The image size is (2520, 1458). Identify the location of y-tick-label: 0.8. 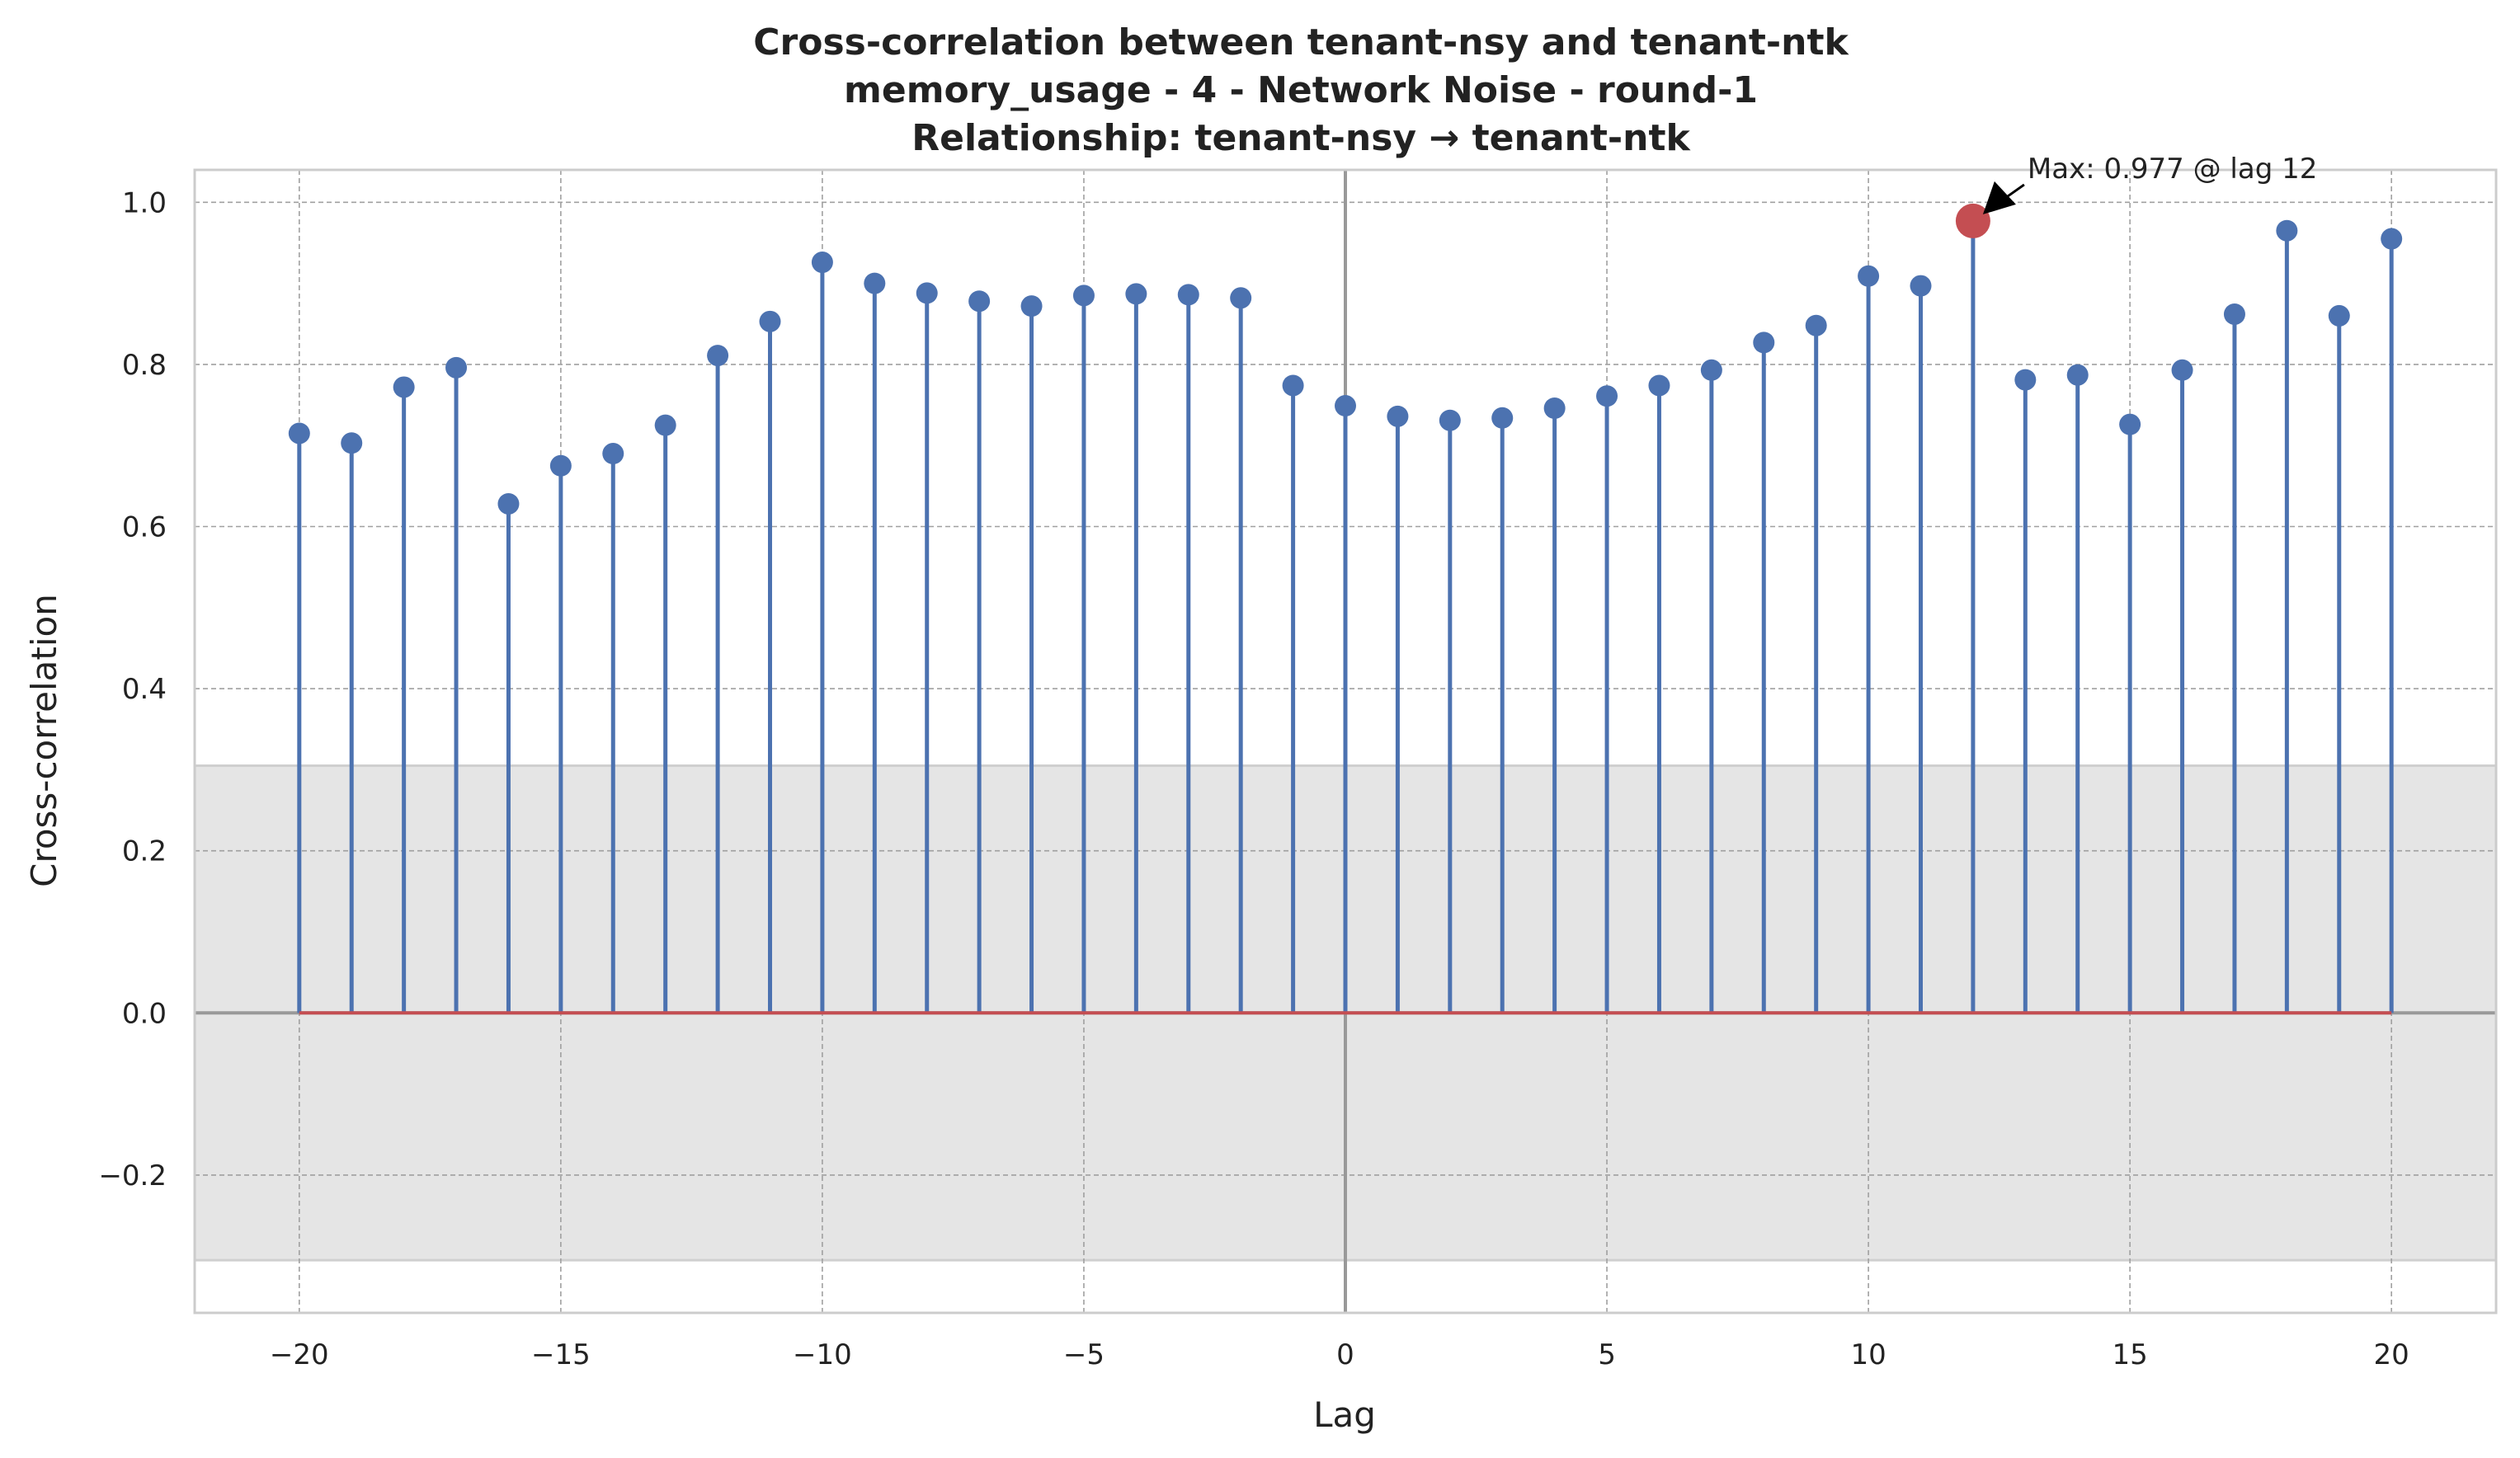
(144, 365).